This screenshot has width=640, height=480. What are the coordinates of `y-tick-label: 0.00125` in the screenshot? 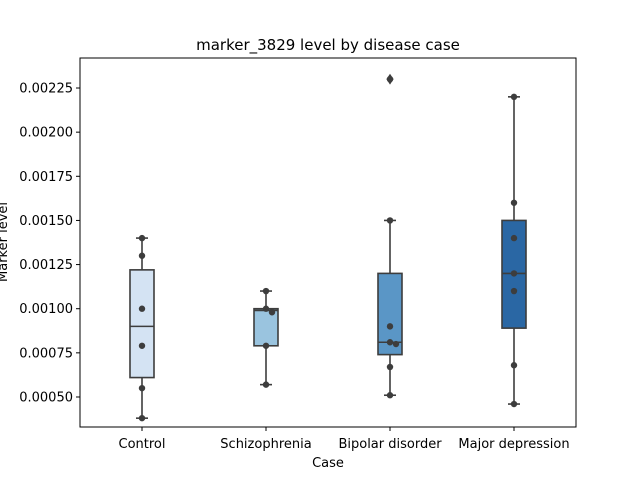 It's located at (46, 265).